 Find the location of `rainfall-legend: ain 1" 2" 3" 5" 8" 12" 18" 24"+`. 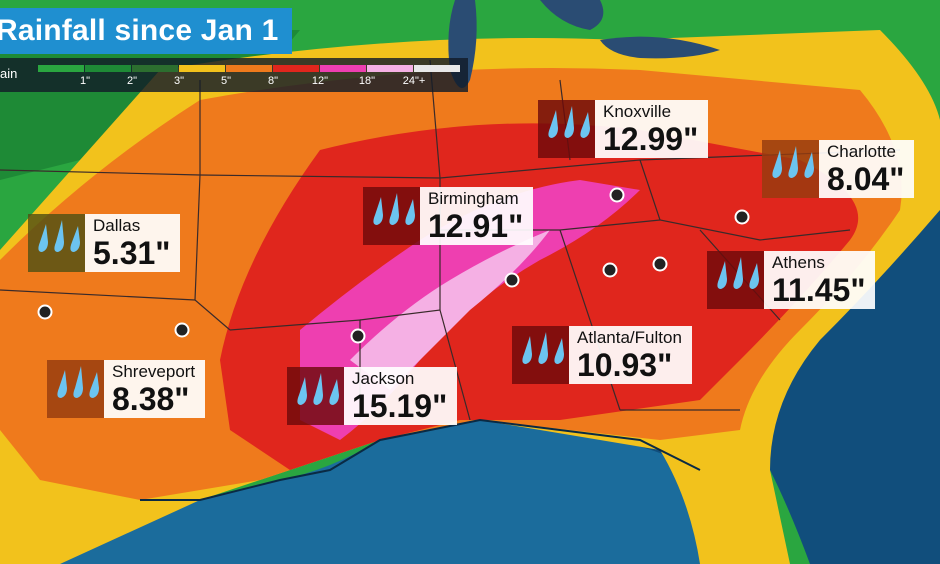

rainfall-legend: ain 1" 2" 3" 5" 8" 12" 18" 24"+ is located at coordinates (234, 75).